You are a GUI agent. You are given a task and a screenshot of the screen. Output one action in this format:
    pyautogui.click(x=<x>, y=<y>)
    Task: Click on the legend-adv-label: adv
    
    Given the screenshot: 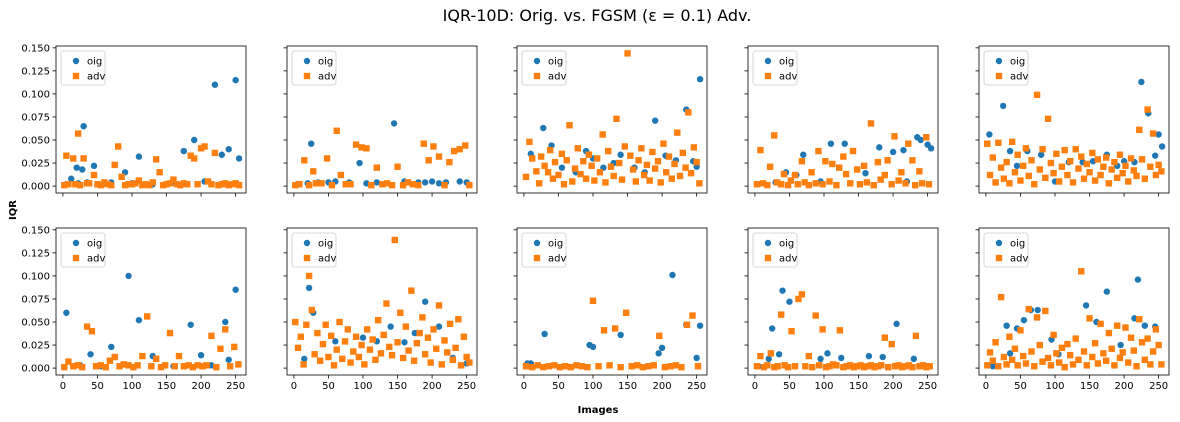 What is the action you would take?
    pyautogui.click(x=557, y=259)
    